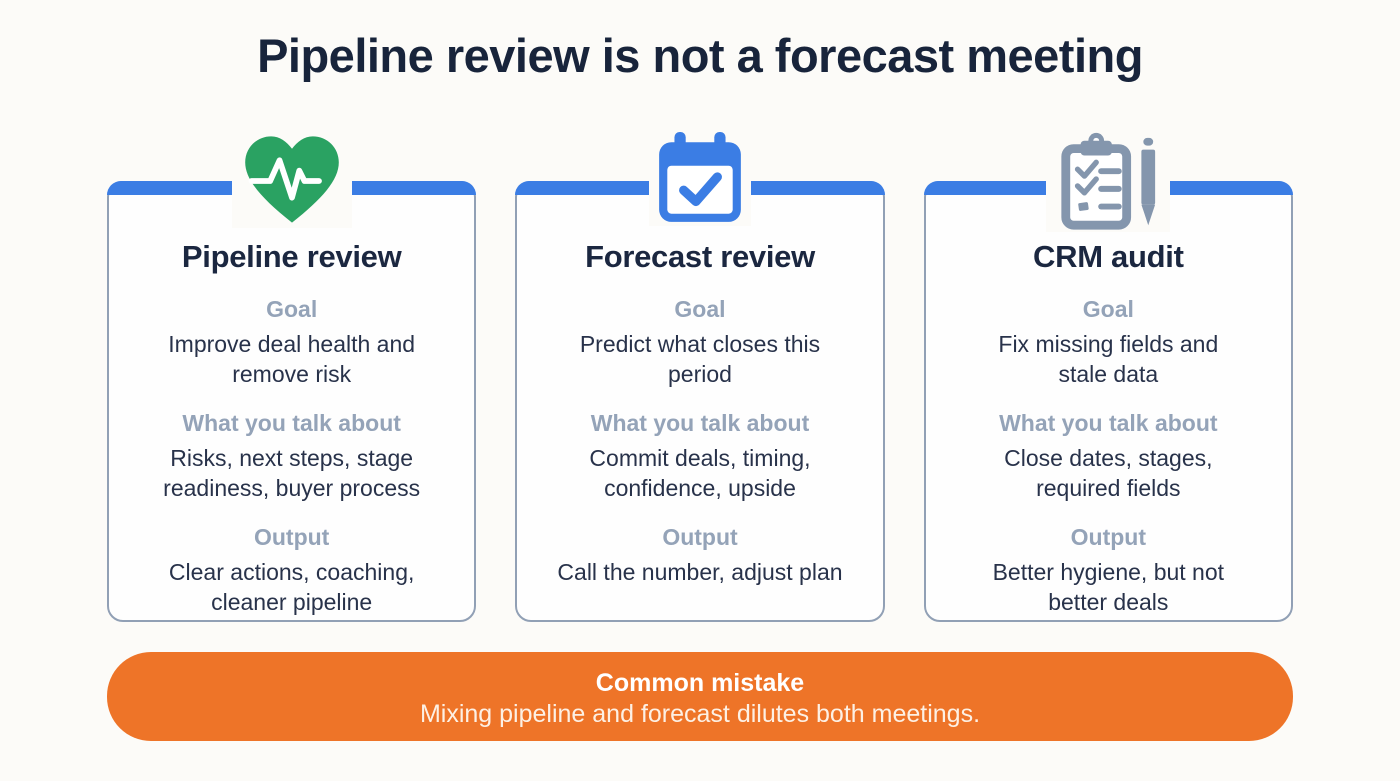 This screenshot has height=781, width=1400. I want to click on section-text: Better hygiene, but not better deals, so click(1108, 587).